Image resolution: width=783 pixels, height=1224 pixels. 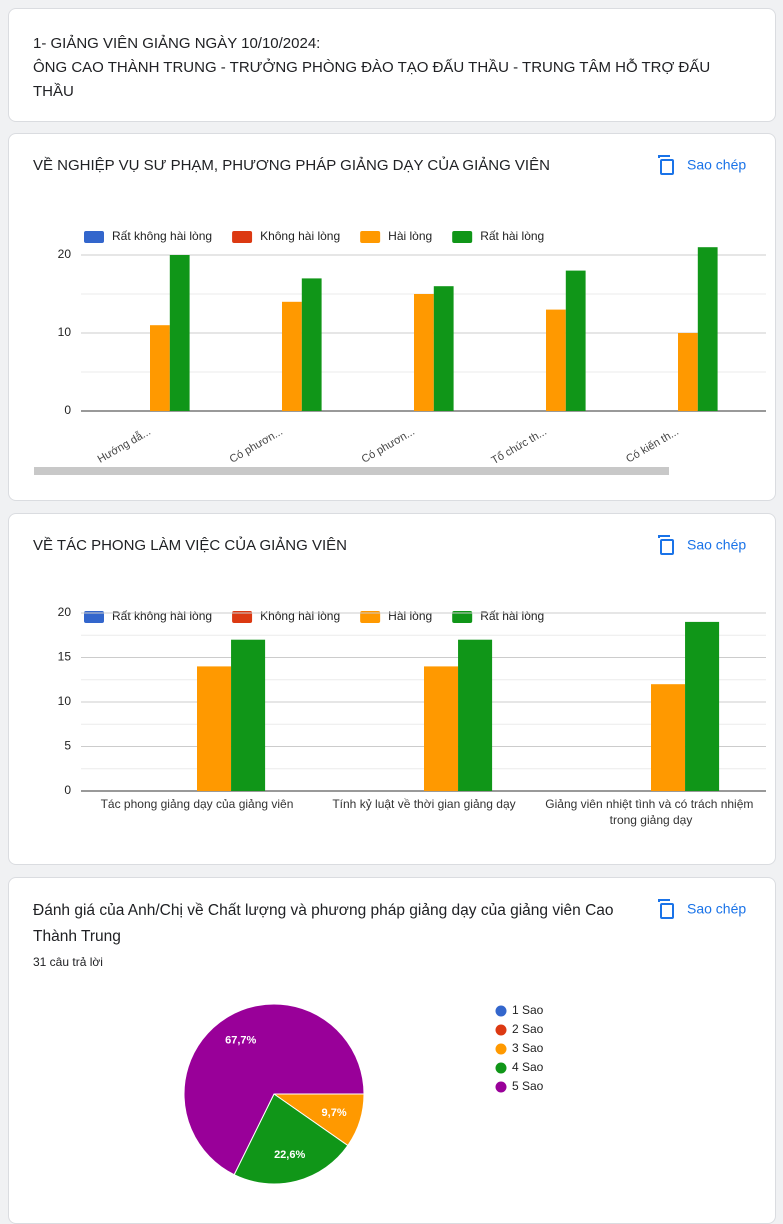 I want to click on y-tick-label: 15, so click(x=65, y=657).